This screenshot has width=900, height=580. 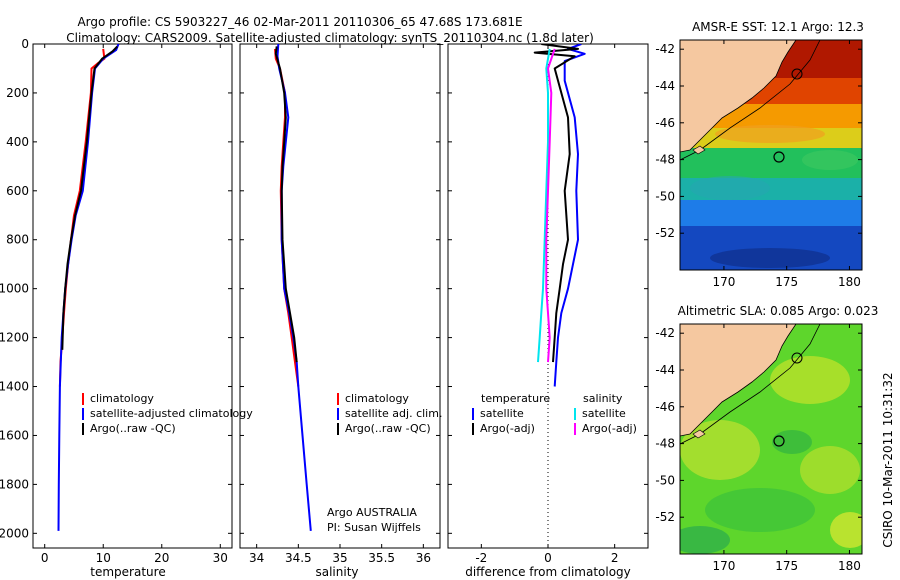 I want to click on sst-map-frame, so click(x=771, y=155).